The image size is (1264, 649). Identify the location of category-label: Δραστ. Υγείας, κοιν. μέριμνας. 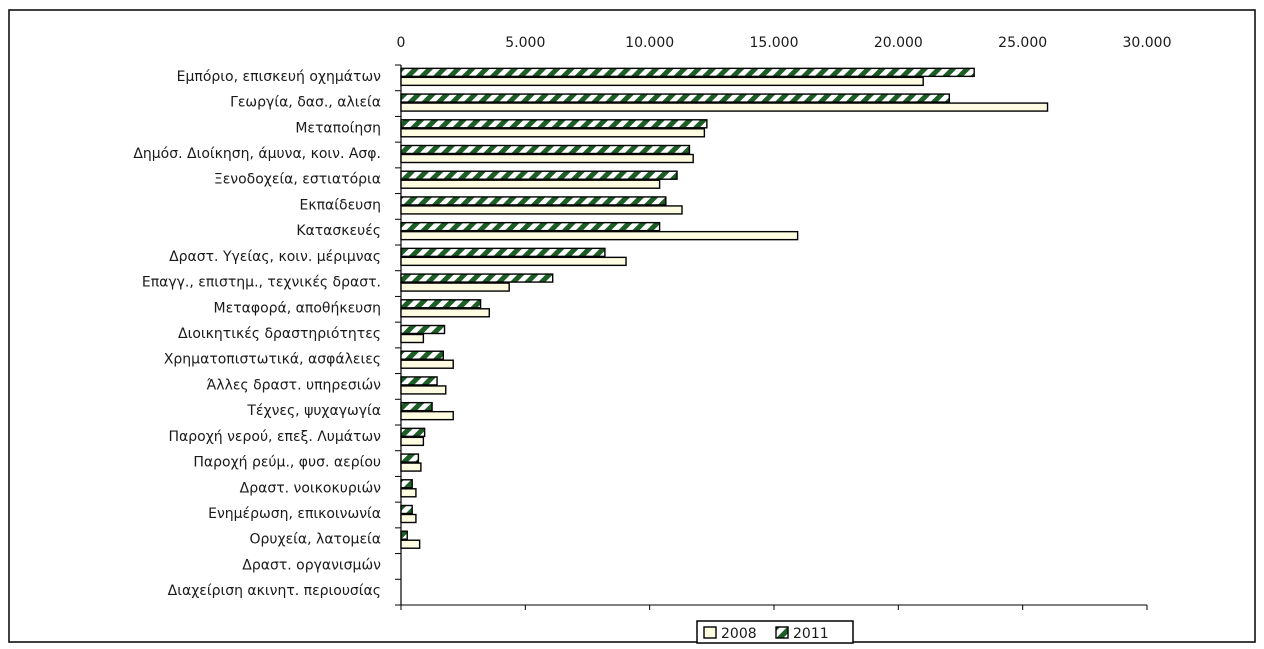
(275, 257).